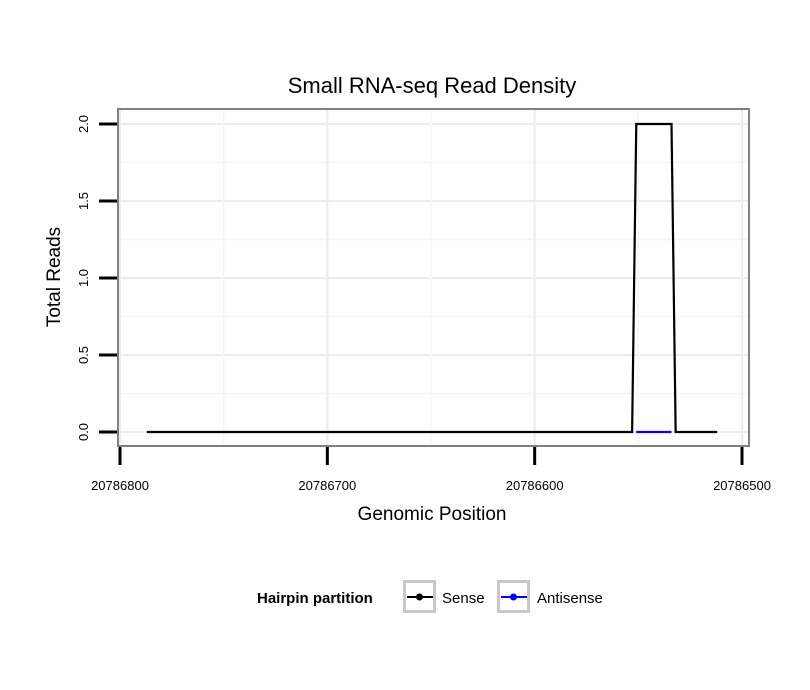  I want to click on x-axis: 20786800 20786700 20786600 20786500, so click(431, 470).